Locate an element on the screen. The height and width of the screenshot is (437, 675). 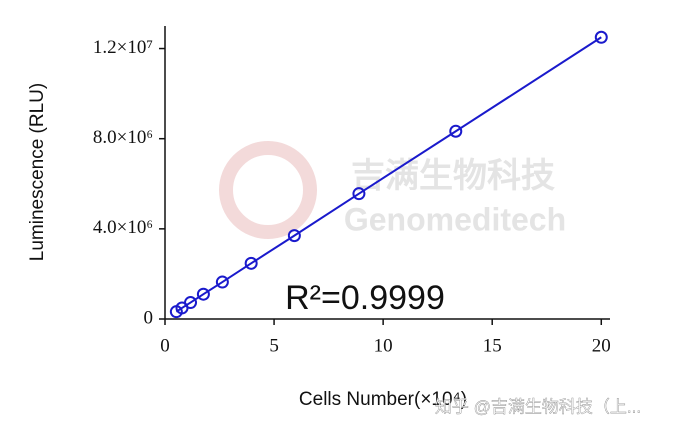
x-tick-label: 20 is located at coordinates (601, 345).